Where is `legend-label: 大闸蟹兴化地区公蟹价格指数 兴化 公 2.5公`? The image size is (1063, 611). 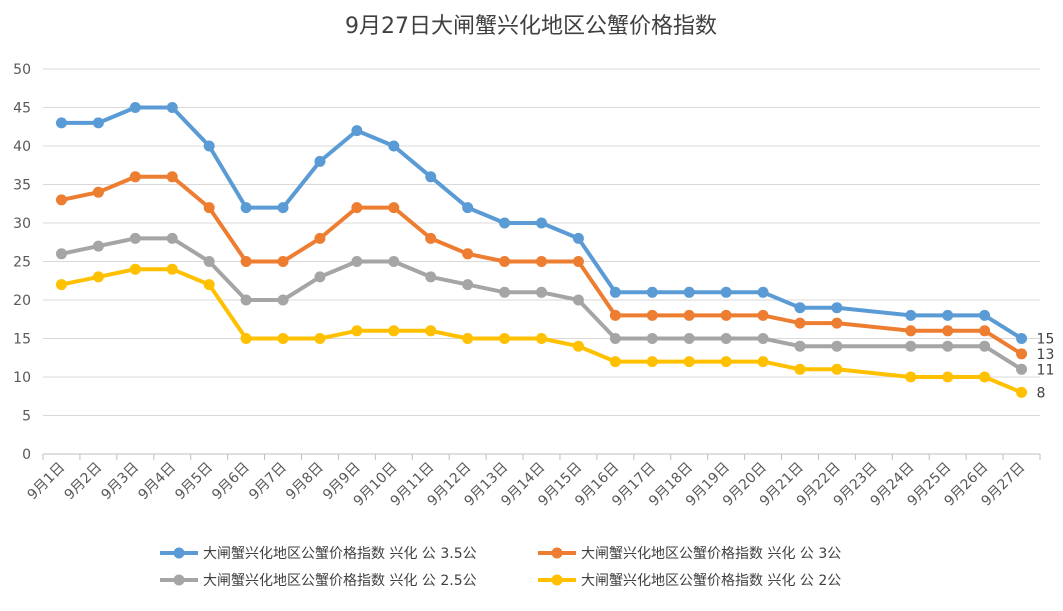
legend-label: 大闸蟹兴化地区公蟹价格指数 兴化 公 2.5公 is located at coordinates (340, 581).